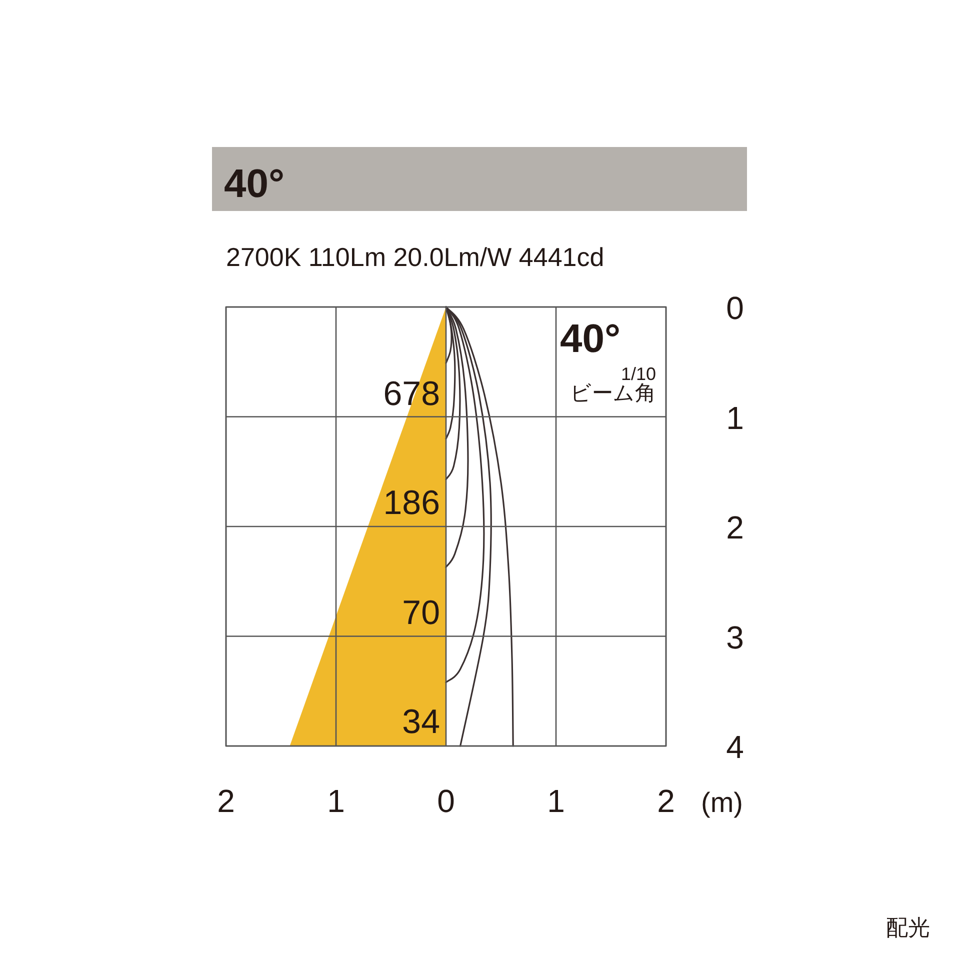 This screenshot has width=964, height=964. What do you see at coordinates (411, 503) in the screenshot?
I see `annotation: 186` at bounding box center [411, 503].